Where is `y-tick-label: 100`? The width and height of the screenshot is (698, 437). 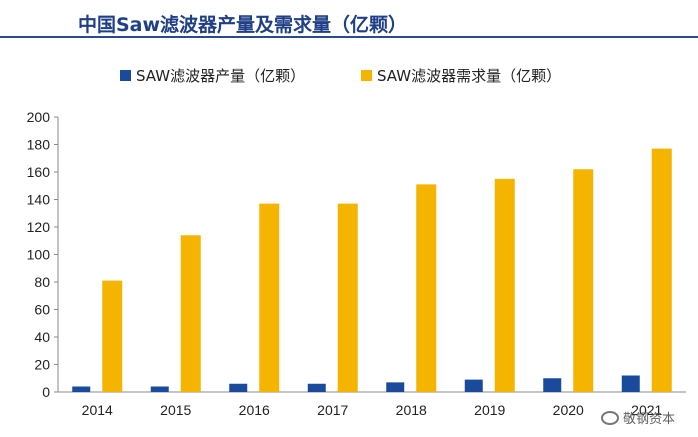
y-tick-label: 100 is located at coordinates (39, 255).